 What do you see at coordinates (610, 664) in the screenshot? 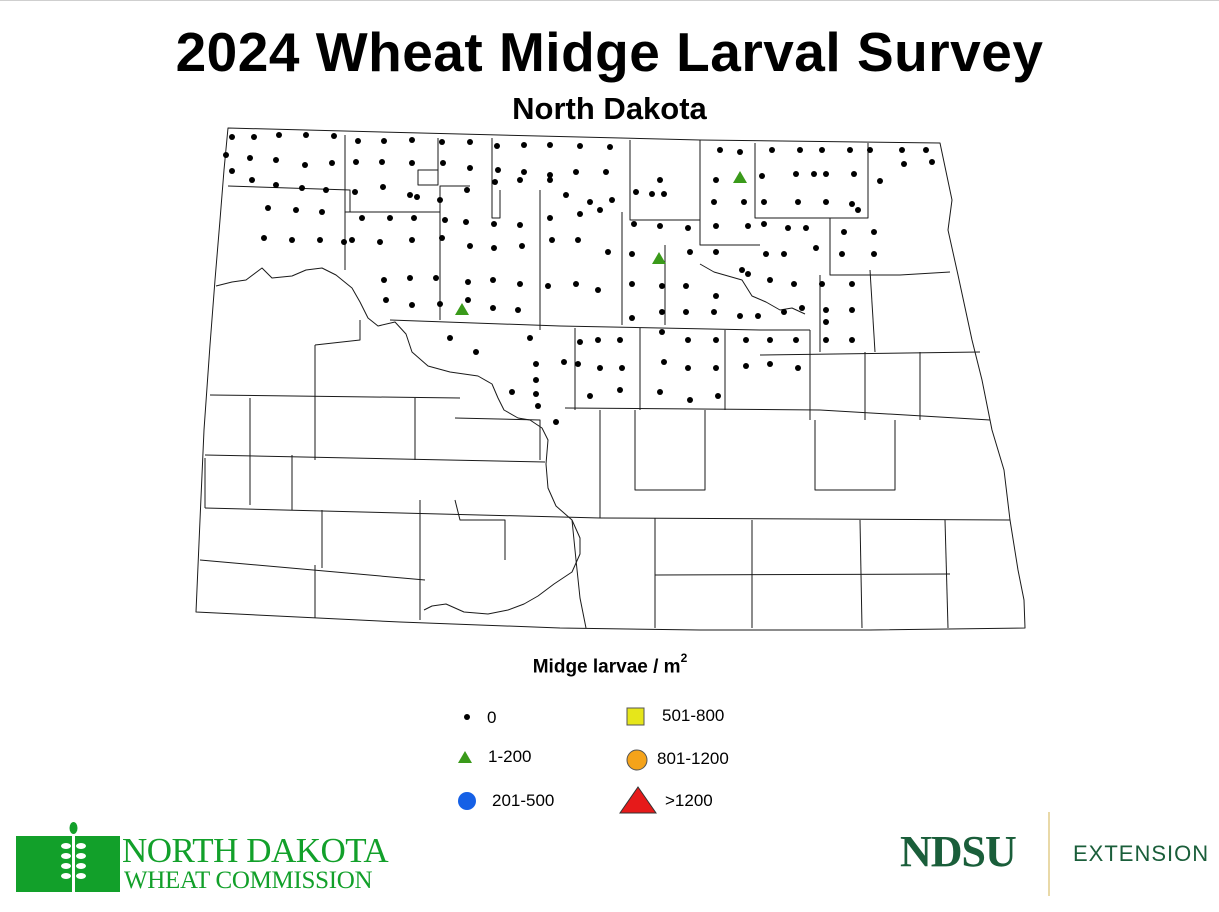
I see `legend-title: Midge larvae / m2` at bounding box center [610, 664].